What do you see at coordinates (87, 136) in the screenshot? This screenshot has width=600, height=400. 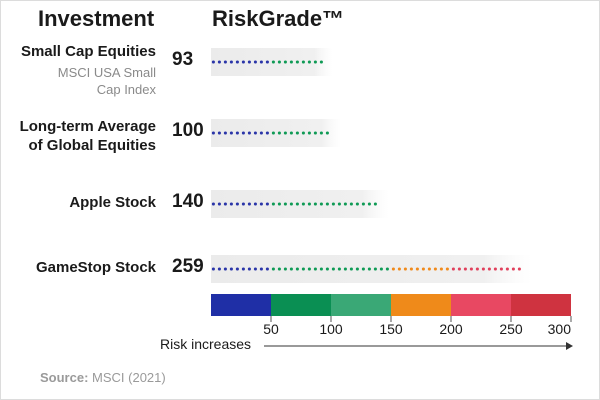 I see `row-label-global-equities: Long-term Average of Global Equities` at bounding box center [87, 136].